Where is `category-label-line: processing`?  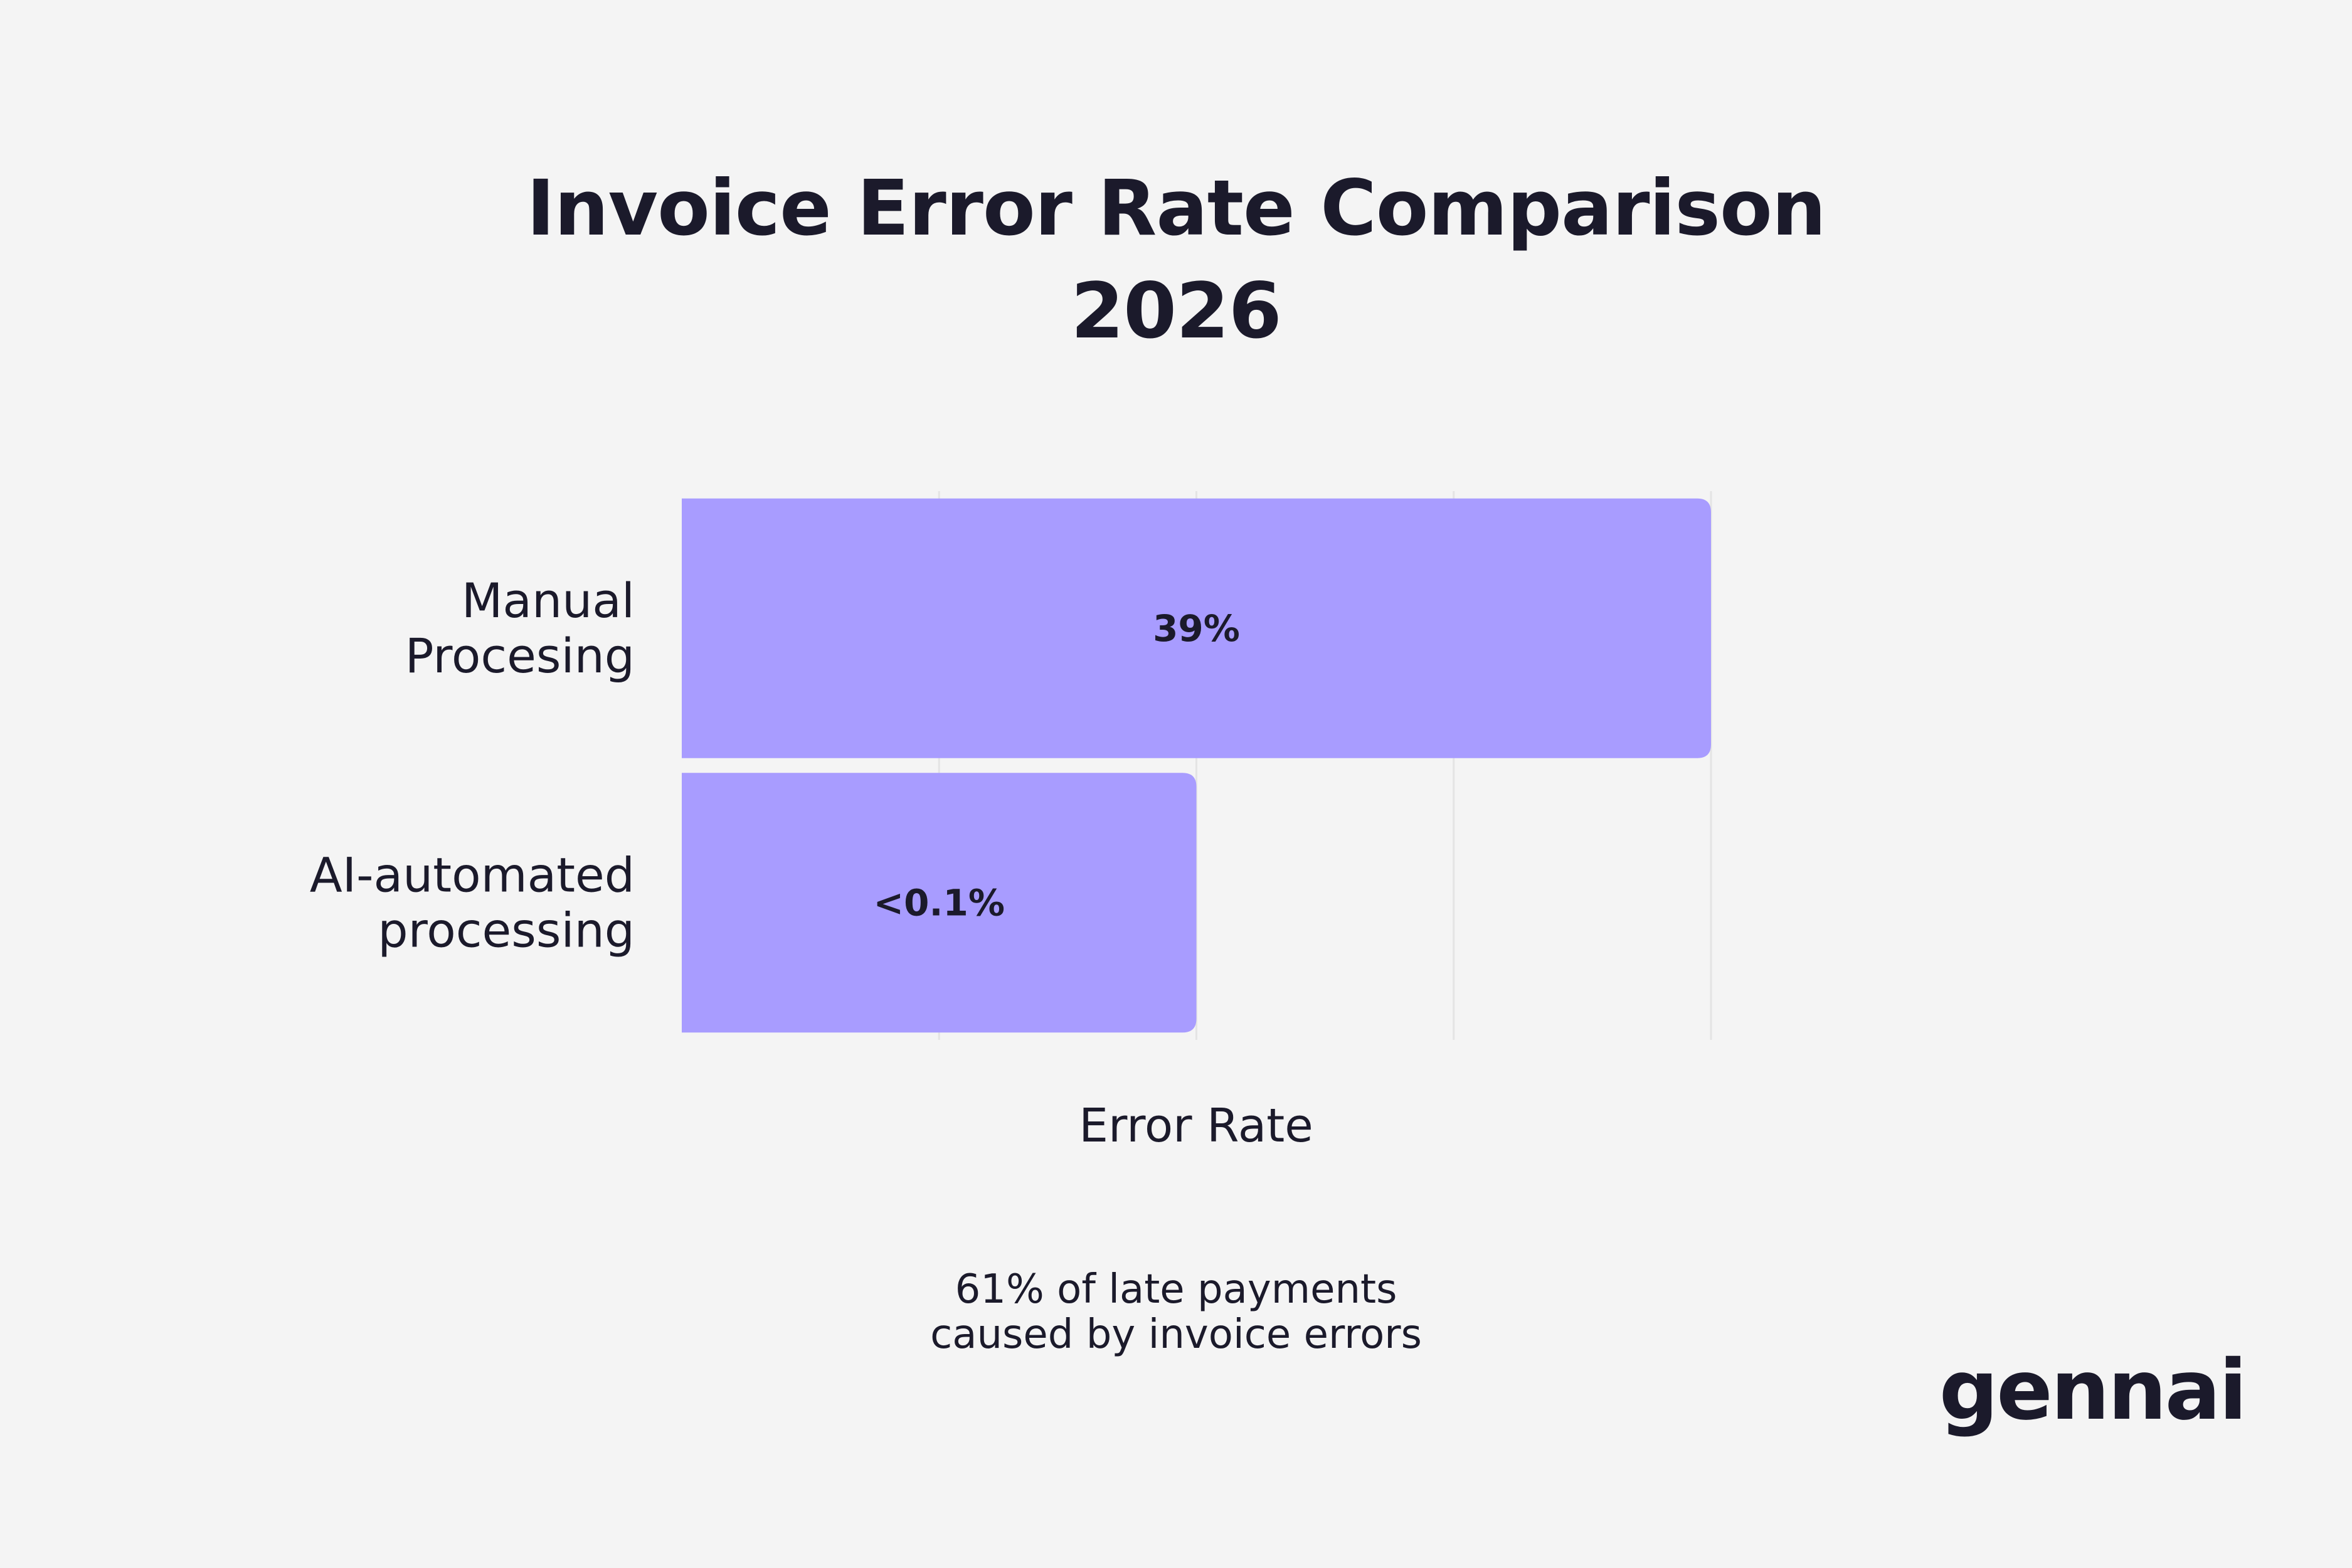
category-label-line: processing is located at coordinates (506, 930).